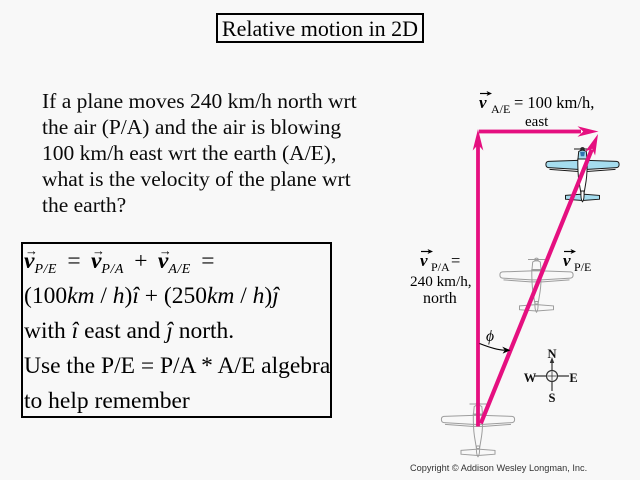 The width and height of the screenshot is (640, 480). Describe the element at coordinates (440, 298) in the screenshot. I see `svg-text: north` at that location.